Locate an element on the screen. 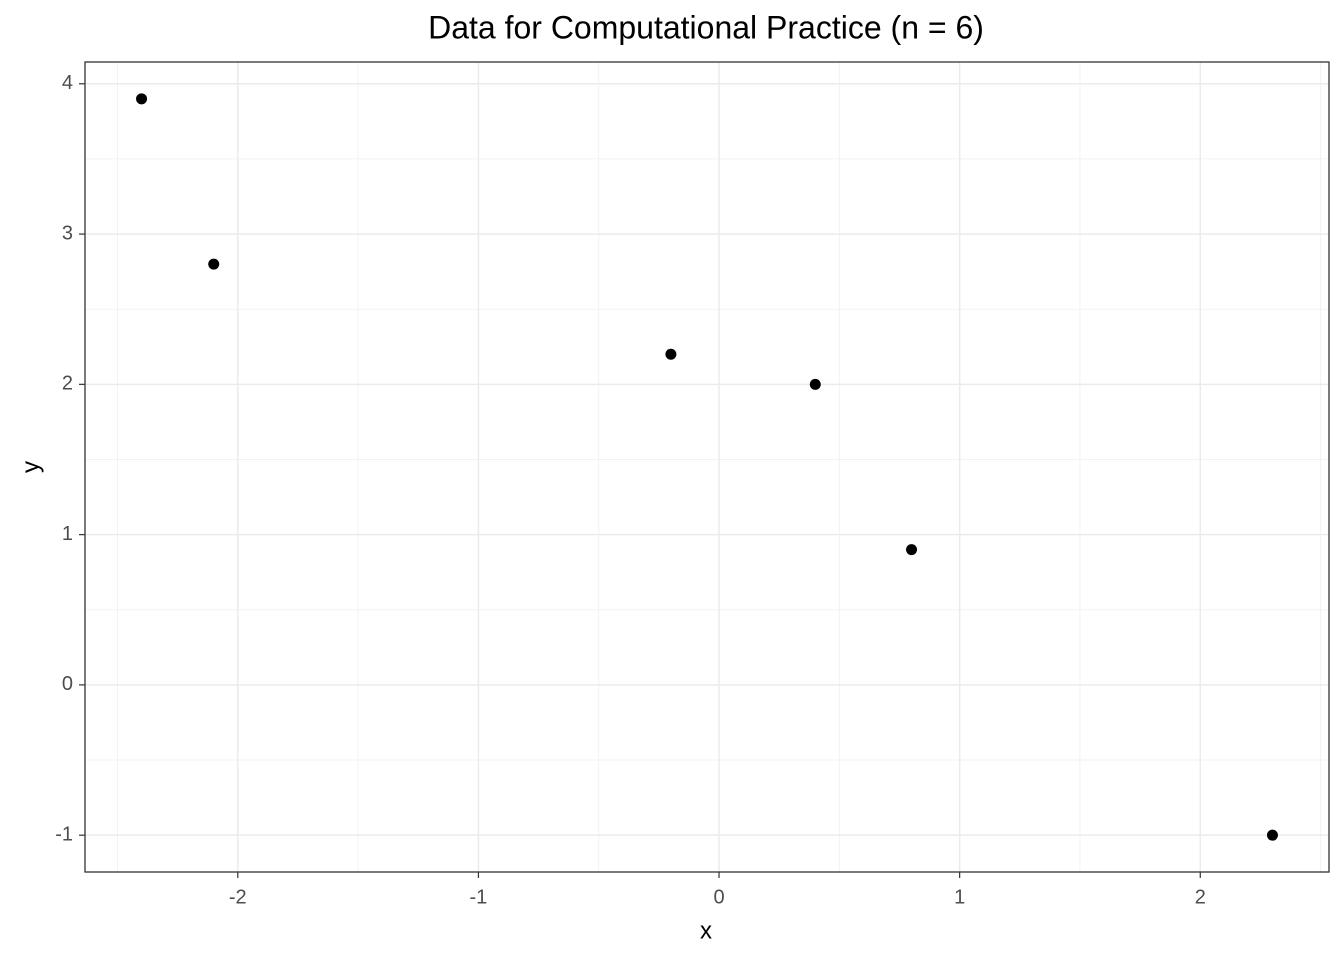  y-axis-title: y is located at coordinates (30, 467).